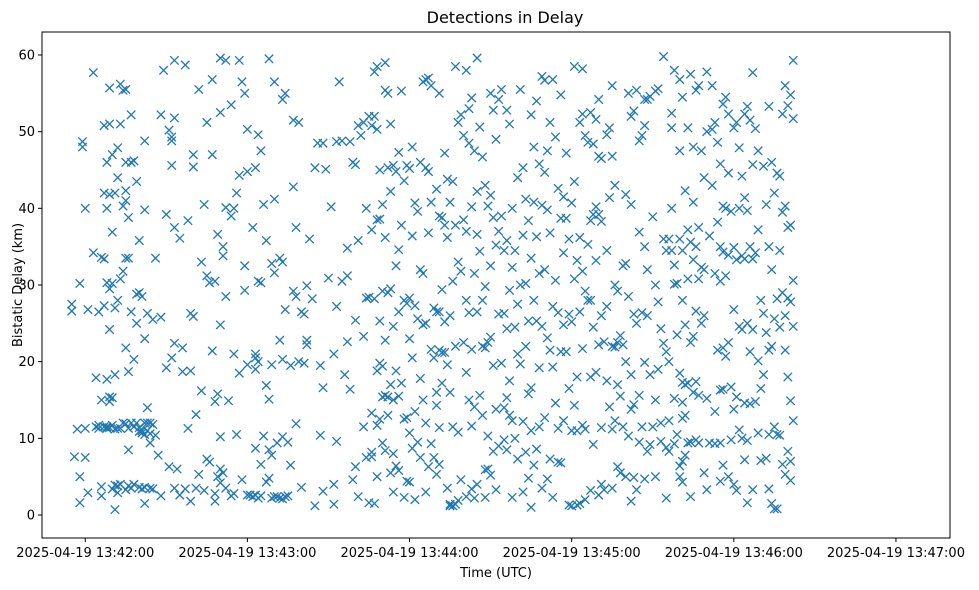 This screenshot has width=979, height=590. I want to click on x-tick-label: 2025-04-19 13:44:00, so click(409, 553).